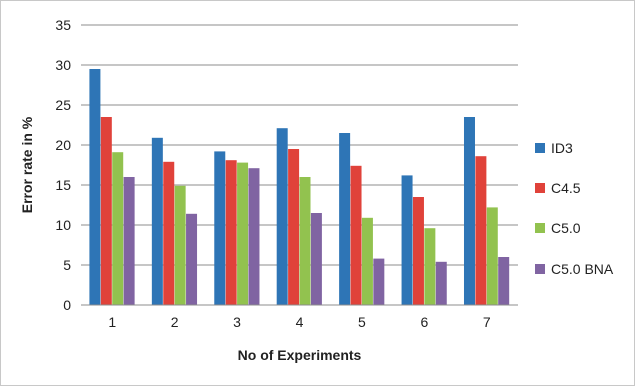  What do you see at coordinates (63, 225) in the screenshot?
I see `y-tick-label: 10` at bounding box center [63, 225].